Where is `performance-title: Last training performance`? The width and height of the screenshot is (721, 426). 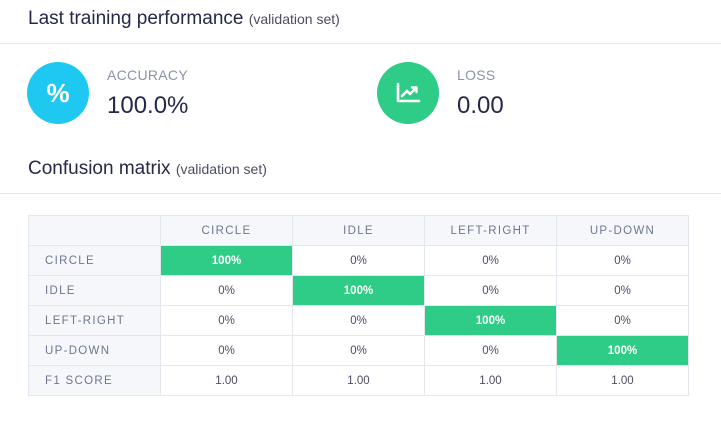
performance-title: Last training performance is located at coordinates (136, 18).